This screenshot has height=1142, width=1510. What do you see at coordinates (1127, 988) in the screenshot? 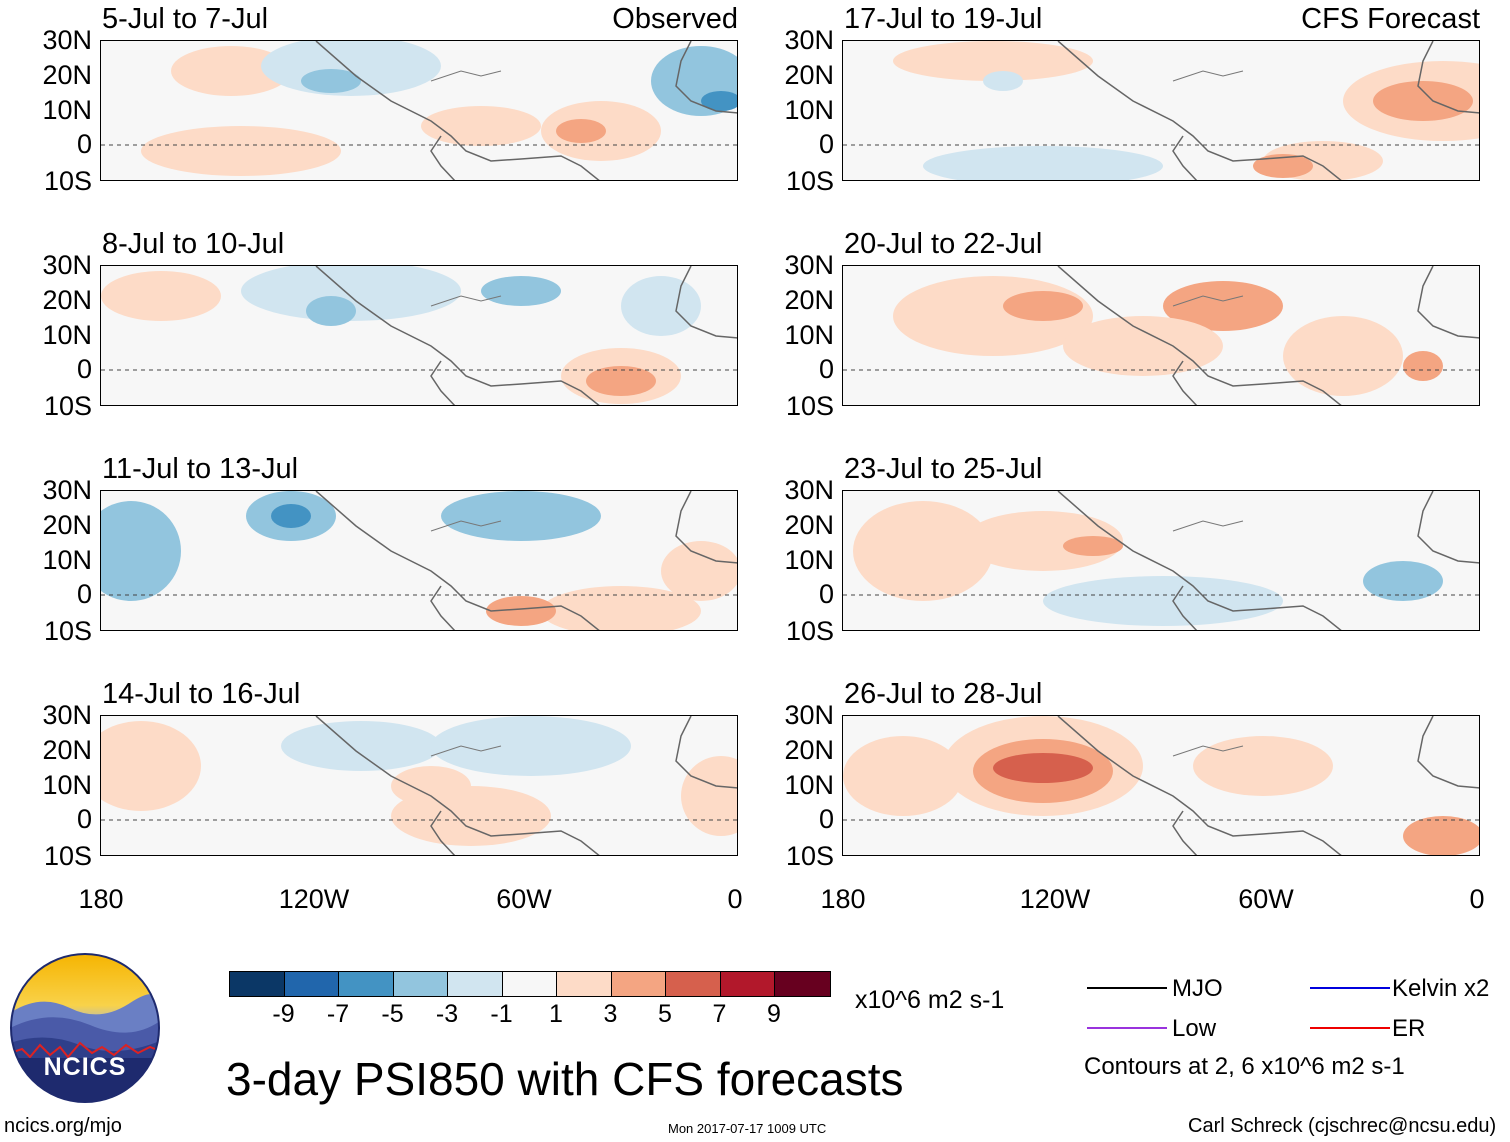
I see `legend-line-mjo` at bounding box center [1127, 988].